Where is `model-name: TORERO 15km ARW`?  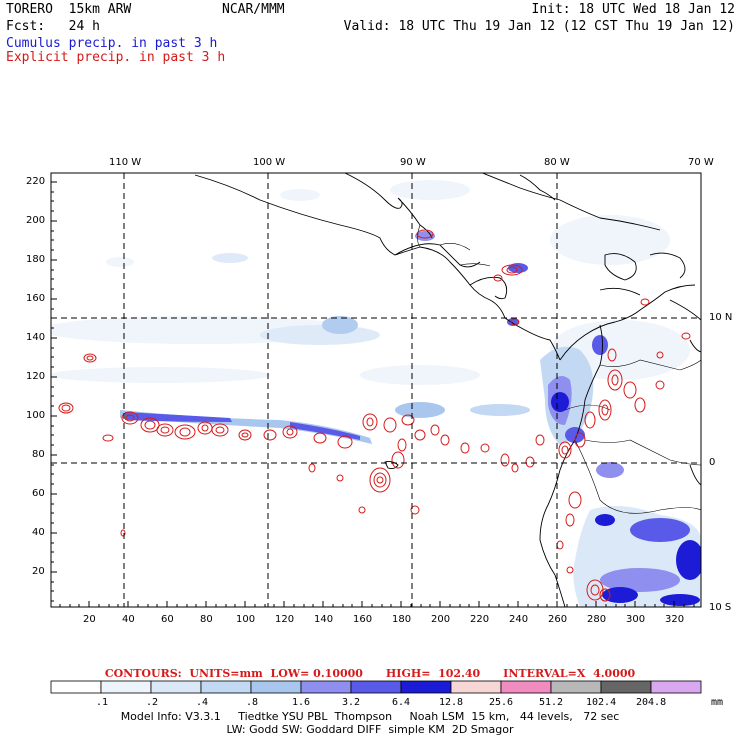
model-name: TORERO 15km ARW is located at coordinates (69, 9).